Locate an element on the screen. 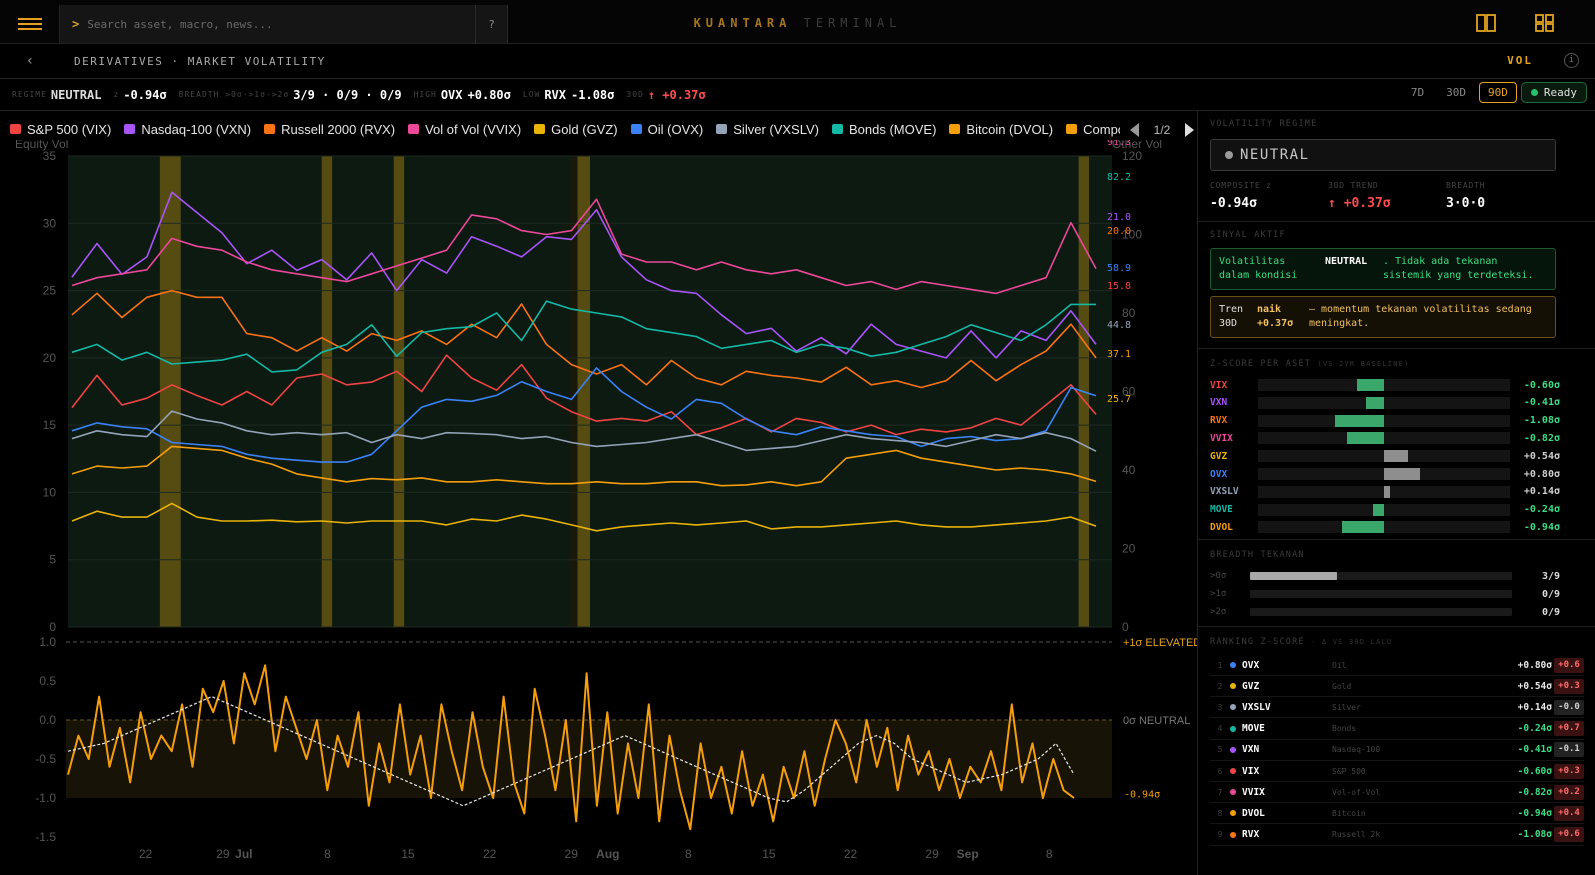 Image resolution: width=1595 pixels, height=875 pixels. zscore-row: GVZ +0.54σ is located at coordinates (1397, 456).